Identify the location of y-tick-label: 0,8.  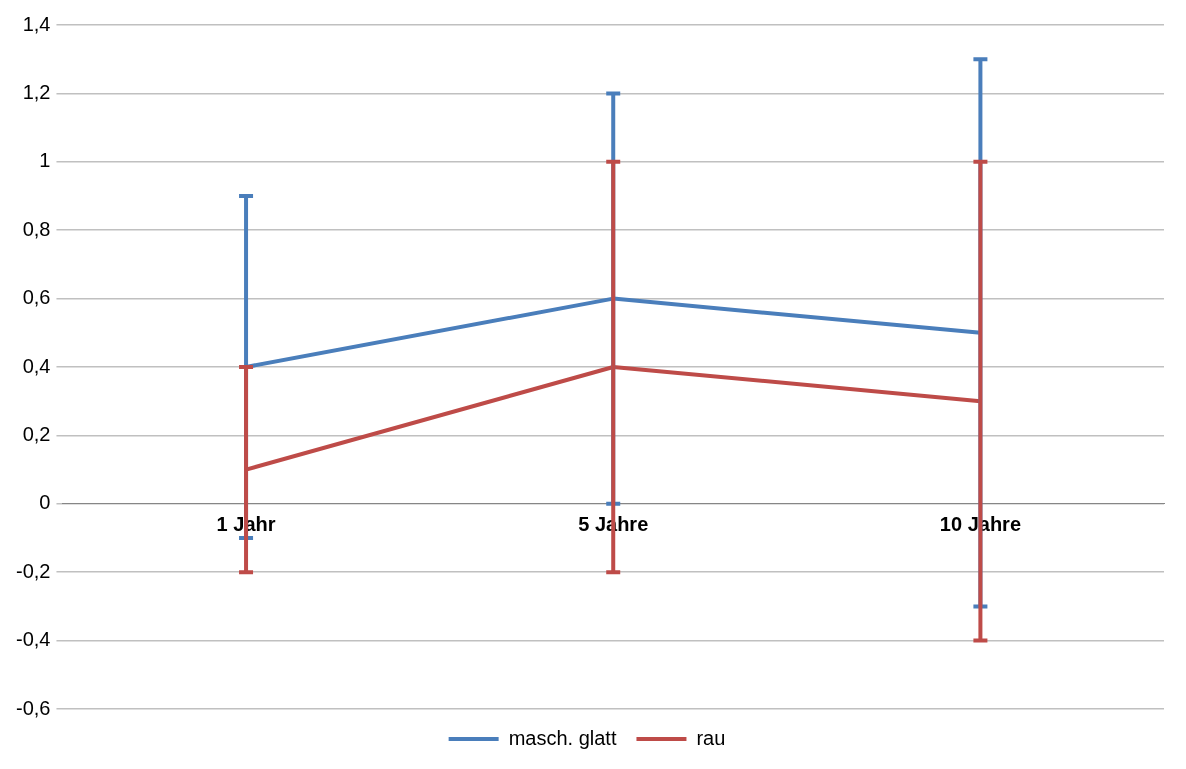
(36, 228).